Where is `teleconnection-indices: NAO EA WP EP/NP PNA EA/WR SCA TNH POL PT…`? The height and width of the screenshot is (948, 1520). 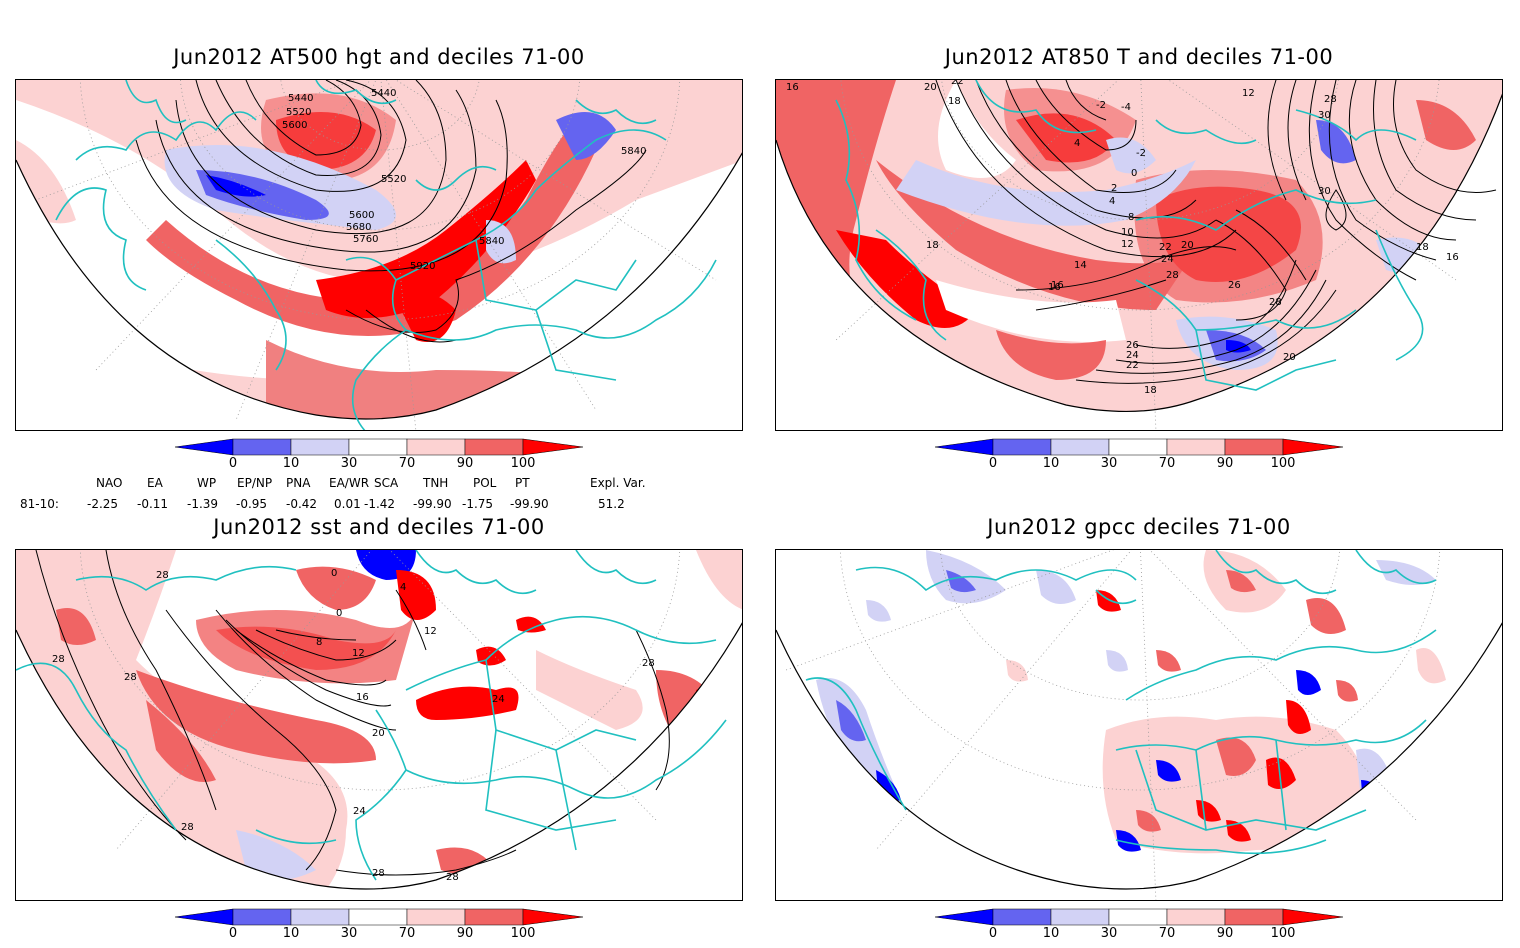 teleconnection-indices: NAO EA WP EP/NP PNA EA/WR SCA TNH POL PT… is located at coordinates (380, 494).